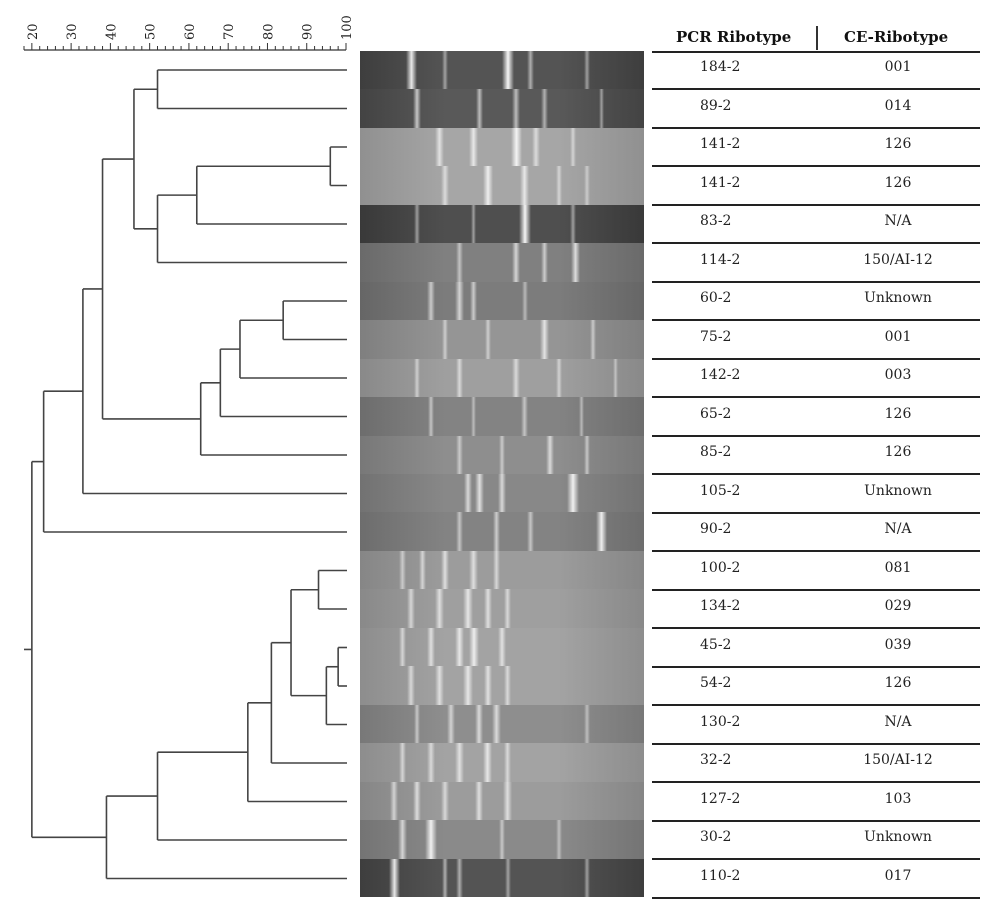  I want to click on table-row: 83-2 N/A, so click(816, 225).